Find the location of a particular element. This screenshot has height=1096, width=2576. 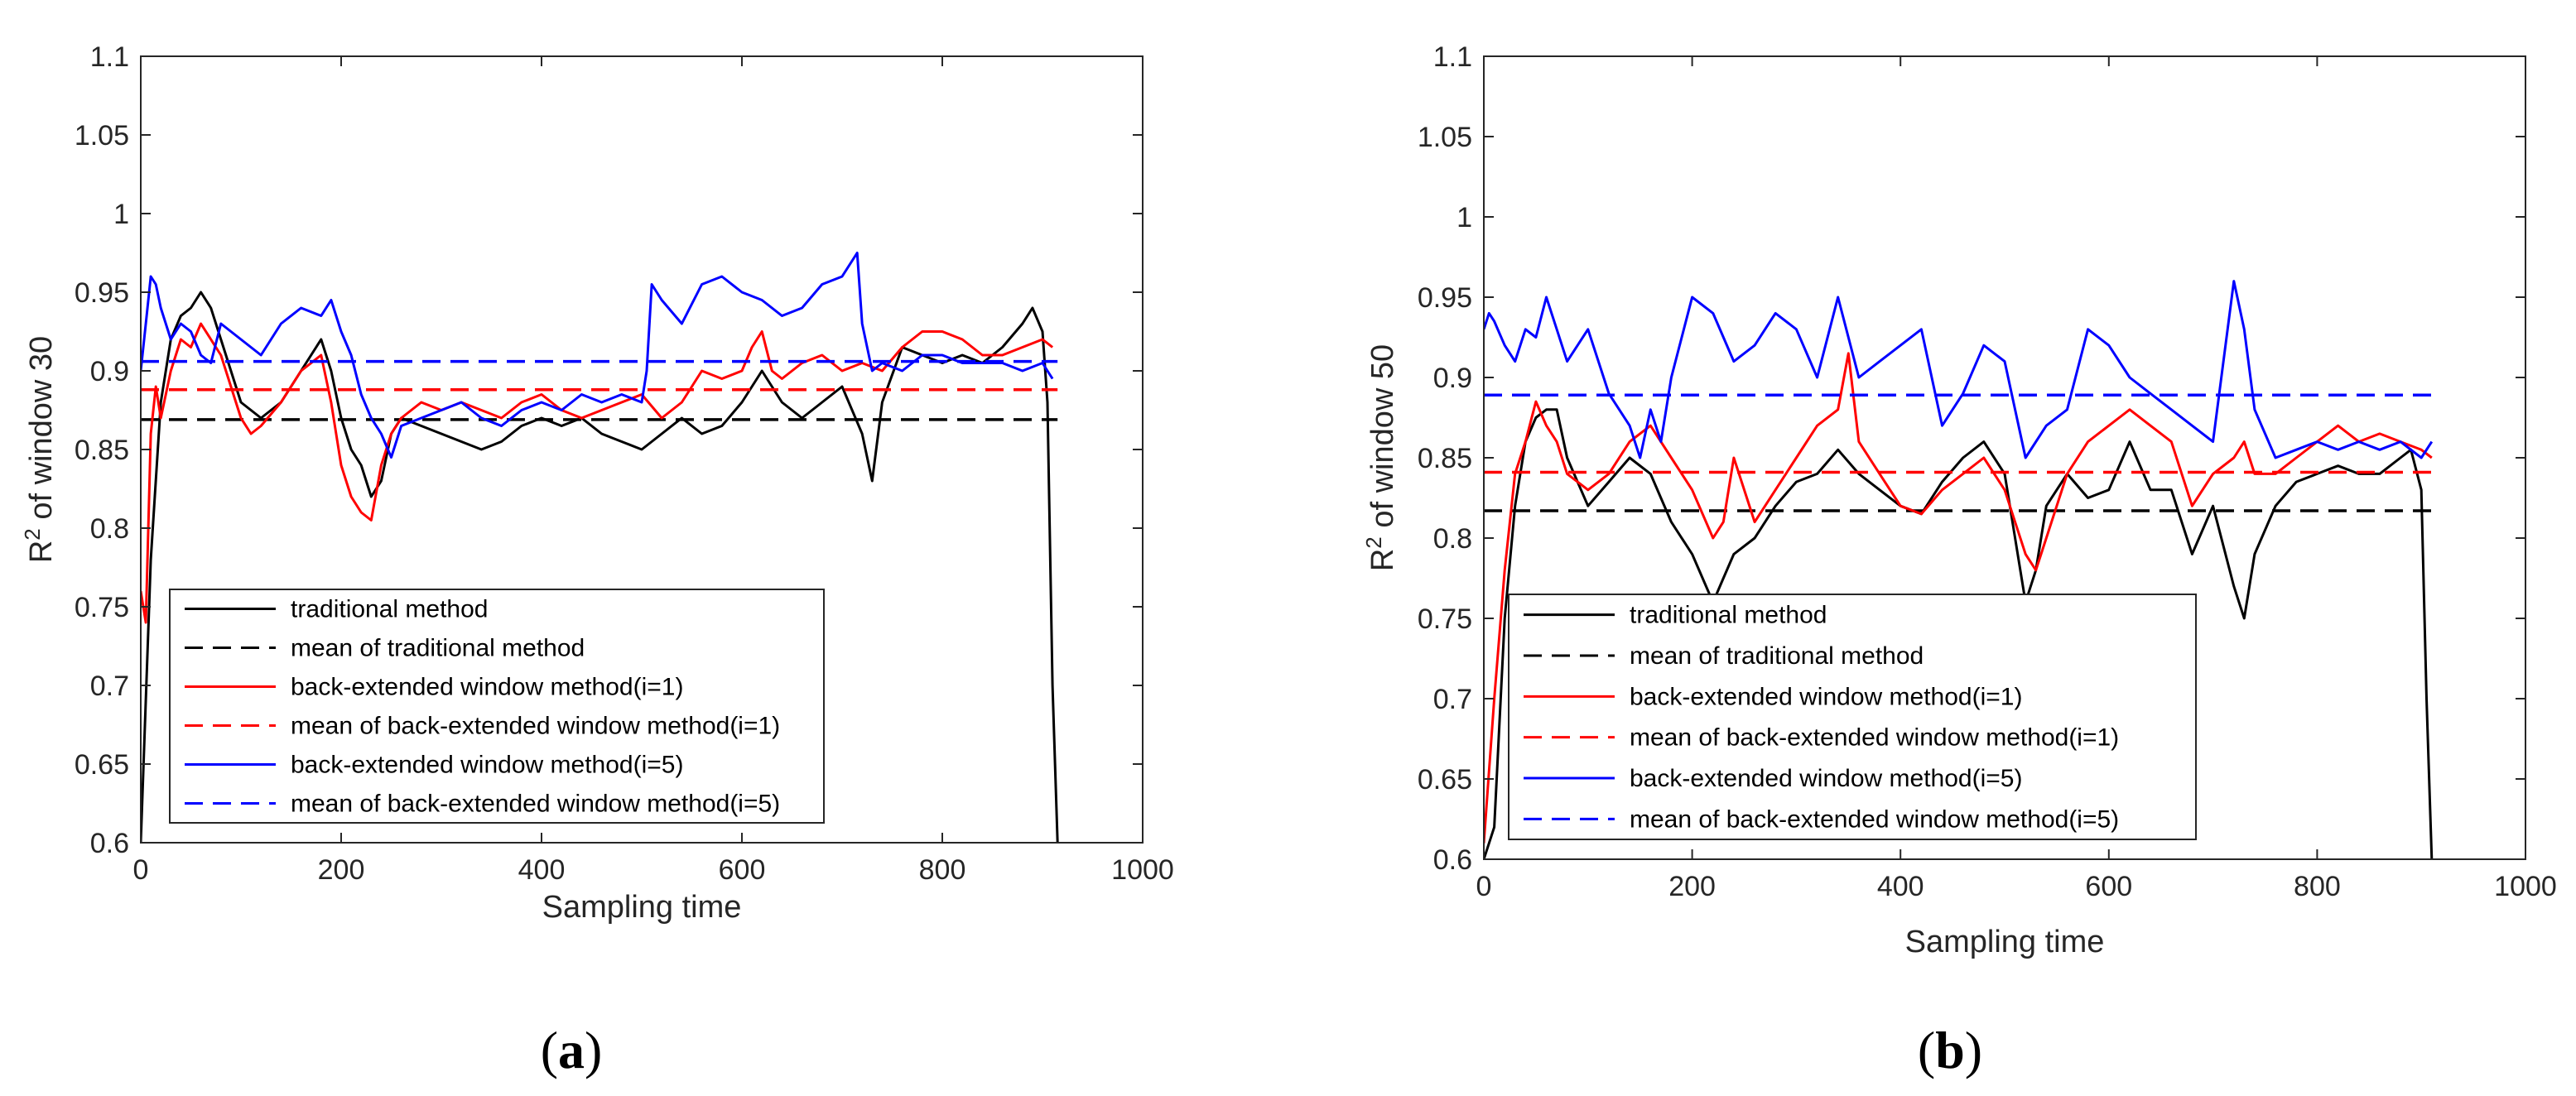

y-axis-label: R2 of window 30 is located at coordinates (39, 449).